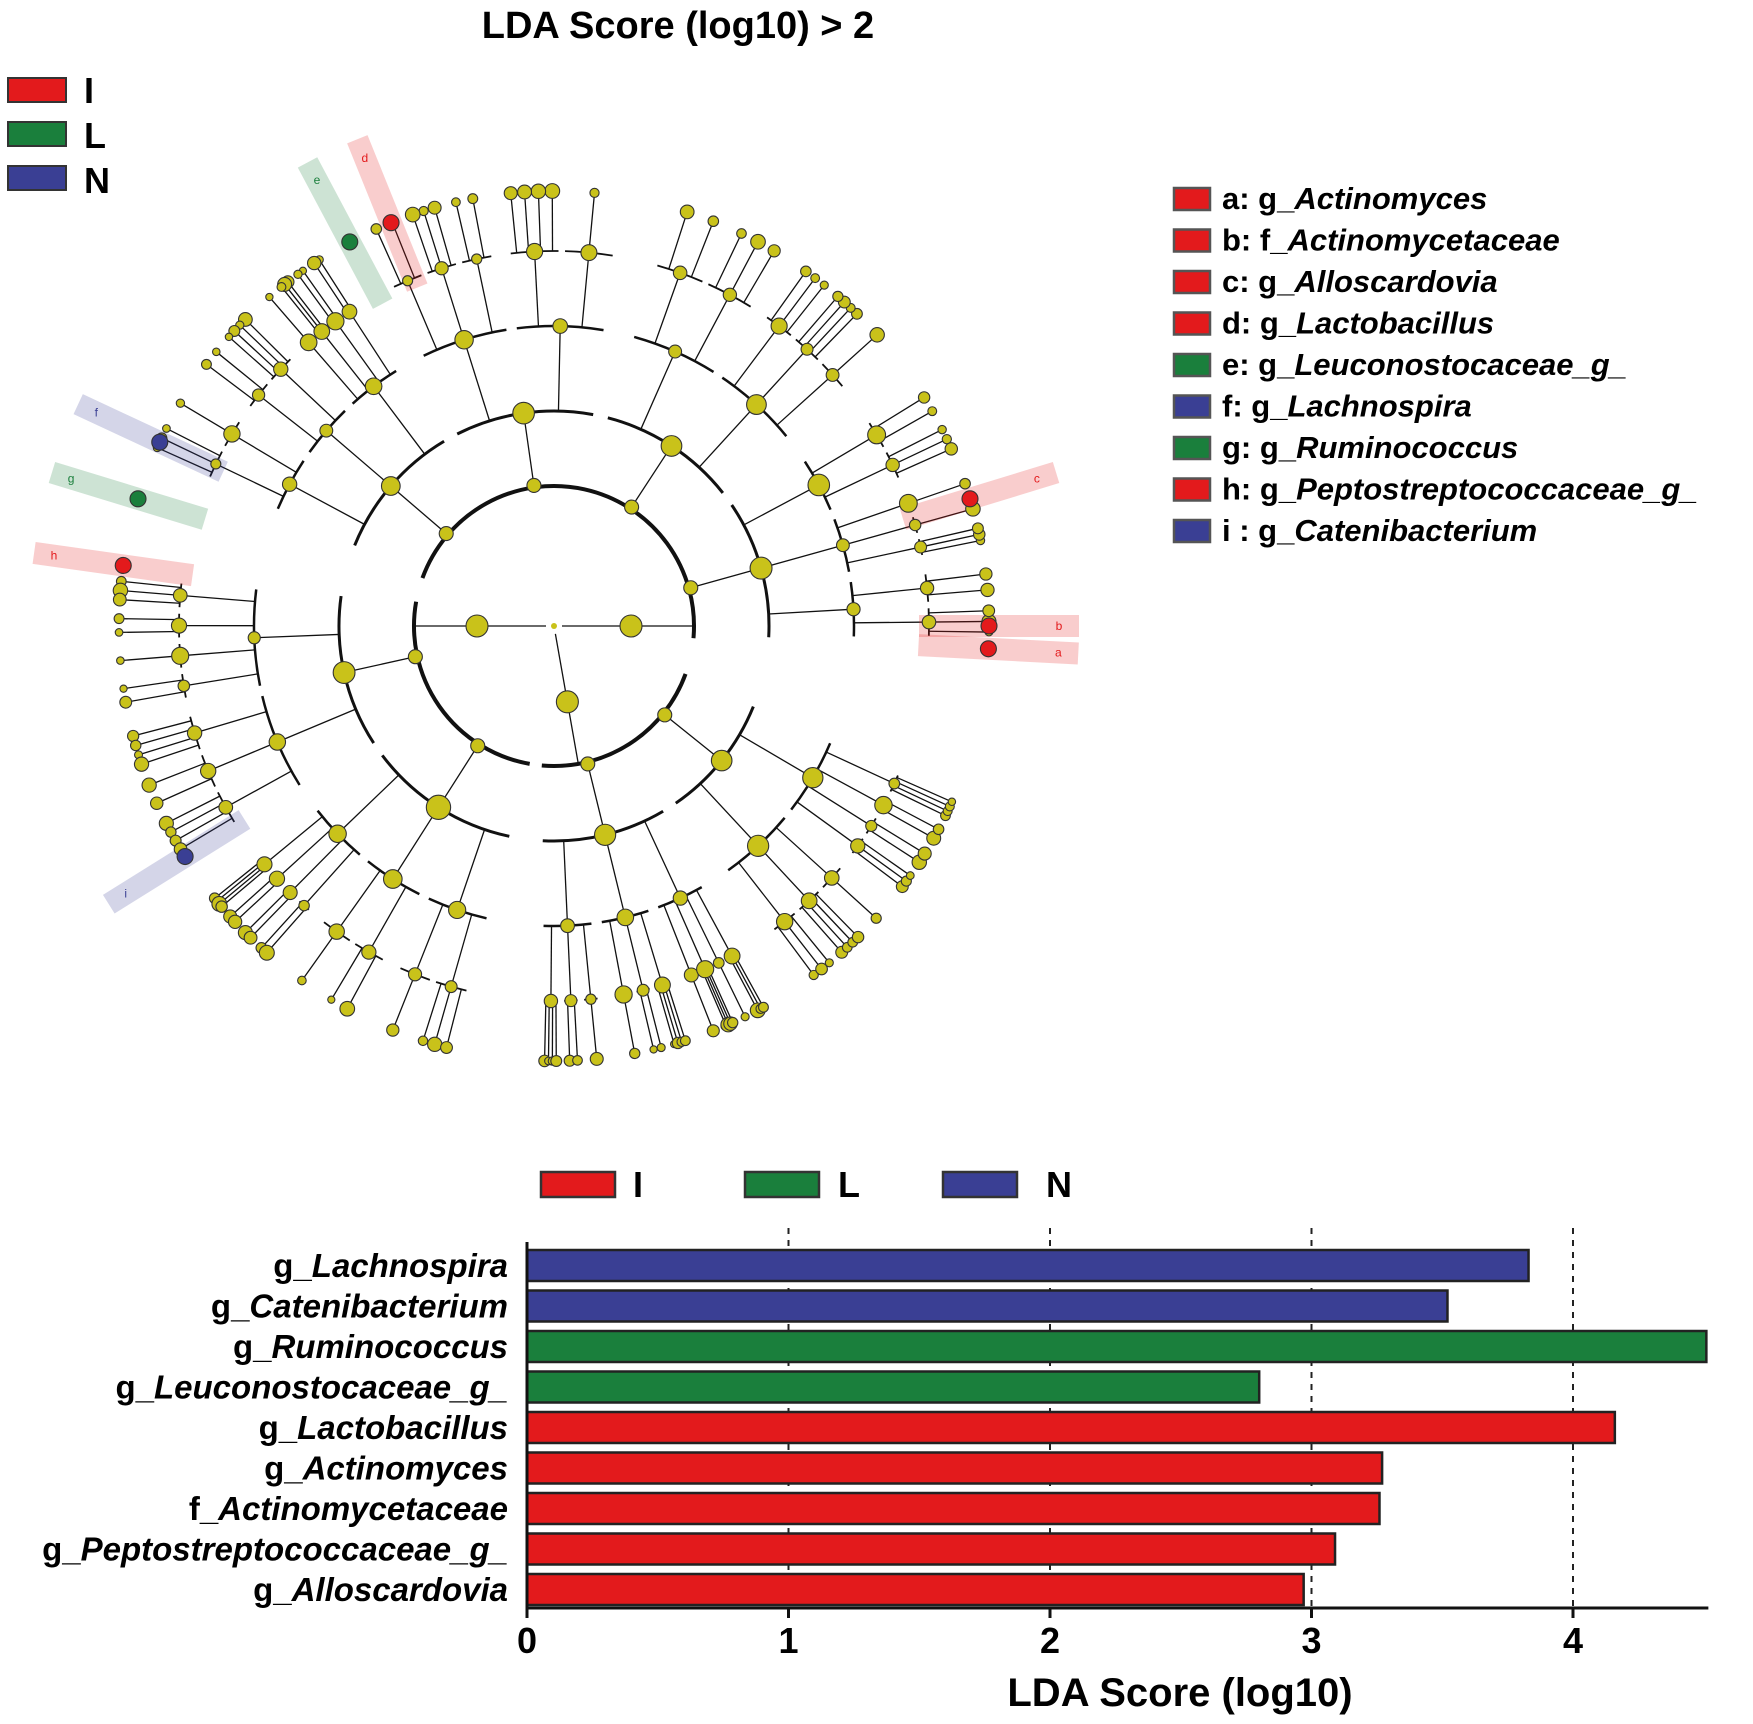 This screenshot has width=1753, height=1724. I want to click on taxa-legend-label: b: f_Actinomycetaceae, so click(1391, 240).